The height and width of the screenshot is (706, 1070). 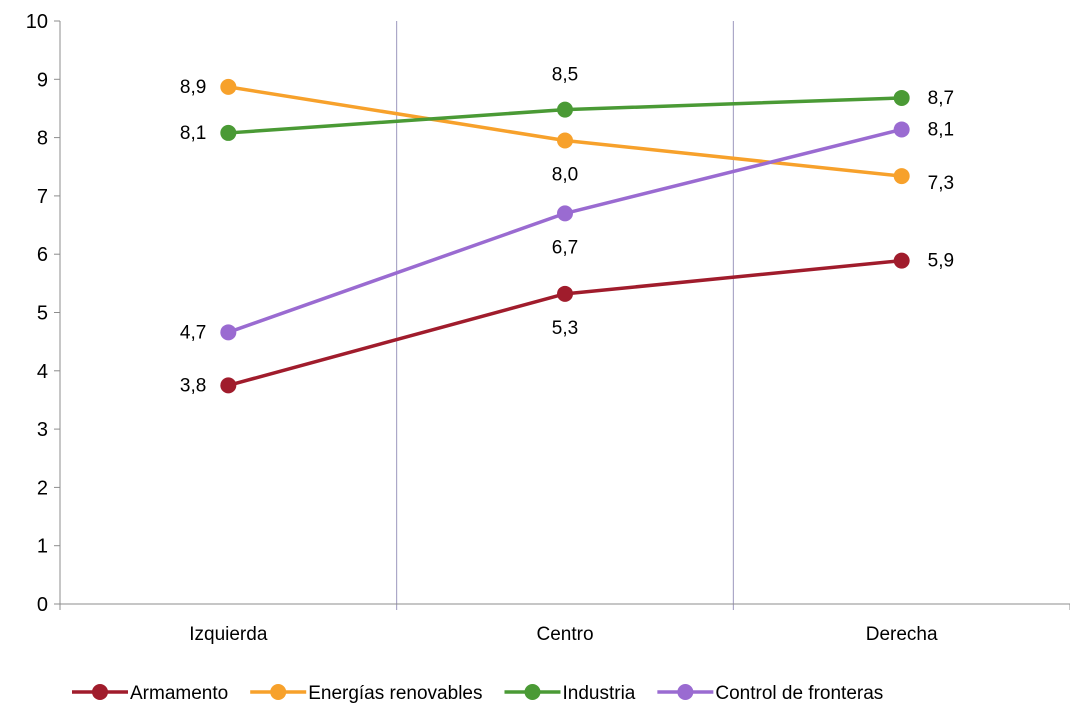 What do you see at coordinates (193, 133) in the screenshot?
I see `data-label-industria: 8,1` at bounding box center [193, 133].